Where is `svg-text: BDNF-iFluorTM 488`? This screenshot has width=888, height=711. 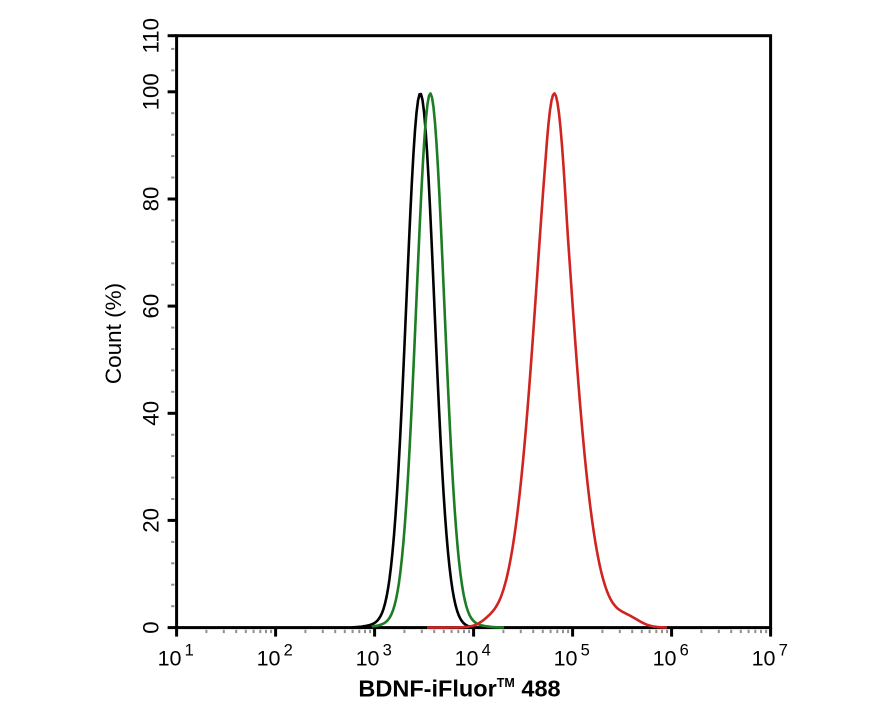 svg-text: BDNF-iFluorTM 488 is located at coordinates (459, 689).